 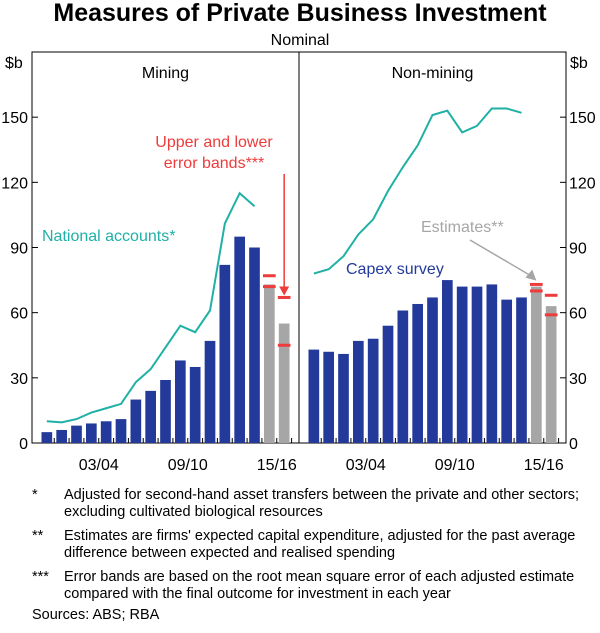 What do you see at coordinates (14, 183) in the screenshot?
I see `y-tick-label-left: 120` at bounding box center [14, 183].